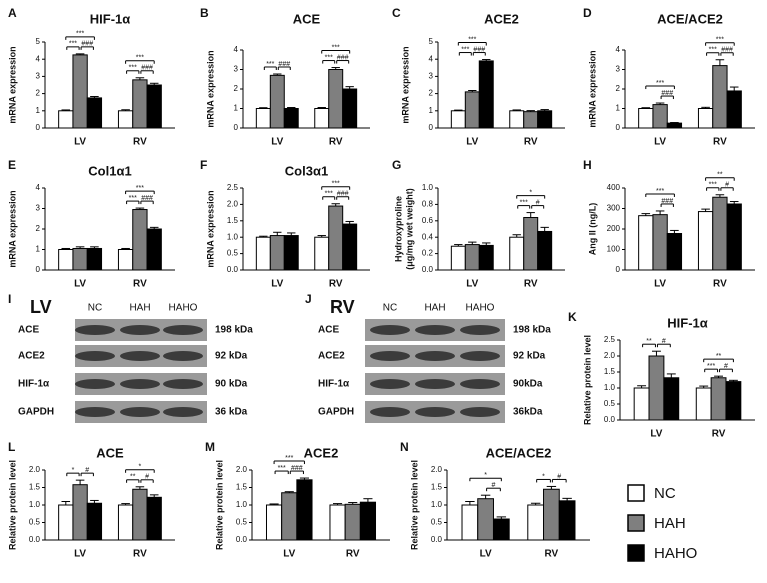 This screenshot has width=767, height=583. What do you see at coordinates (404, 447) in the screenshot?
I see `panel-letter: N` at bounding box center [404, 447].